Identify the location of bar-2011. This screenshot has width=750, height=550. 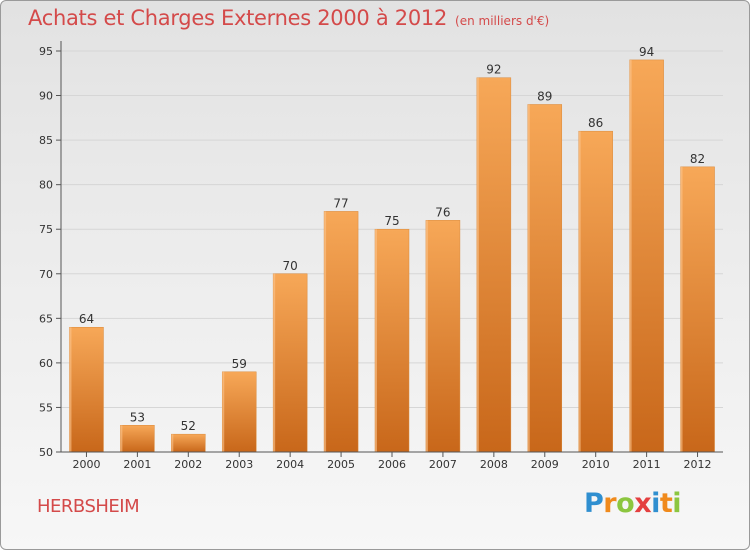
(646, 256).